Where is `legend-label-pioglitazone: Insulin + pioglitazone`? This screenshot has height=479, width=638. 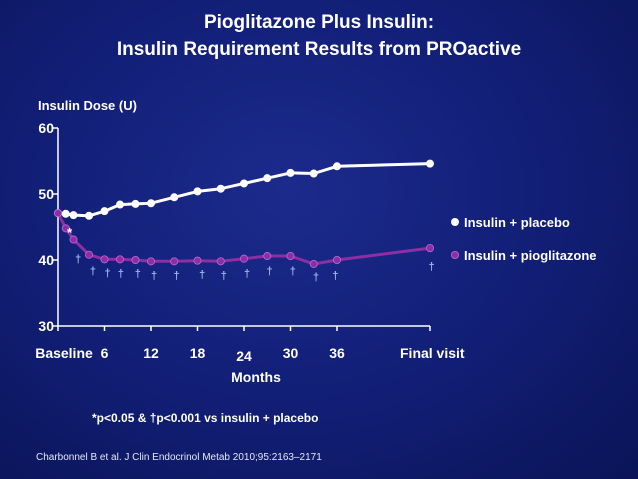 legend-label-pioglitazone: Insulin + pioglitazone is located at coordinates (530, 255).